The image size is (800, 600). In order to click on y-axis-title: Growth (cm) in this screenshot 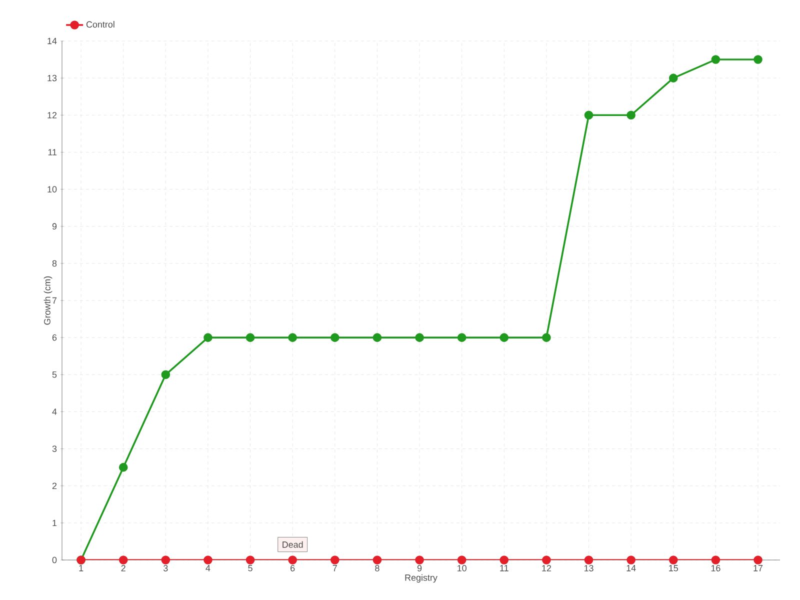, I will do `click(48, 300)`.